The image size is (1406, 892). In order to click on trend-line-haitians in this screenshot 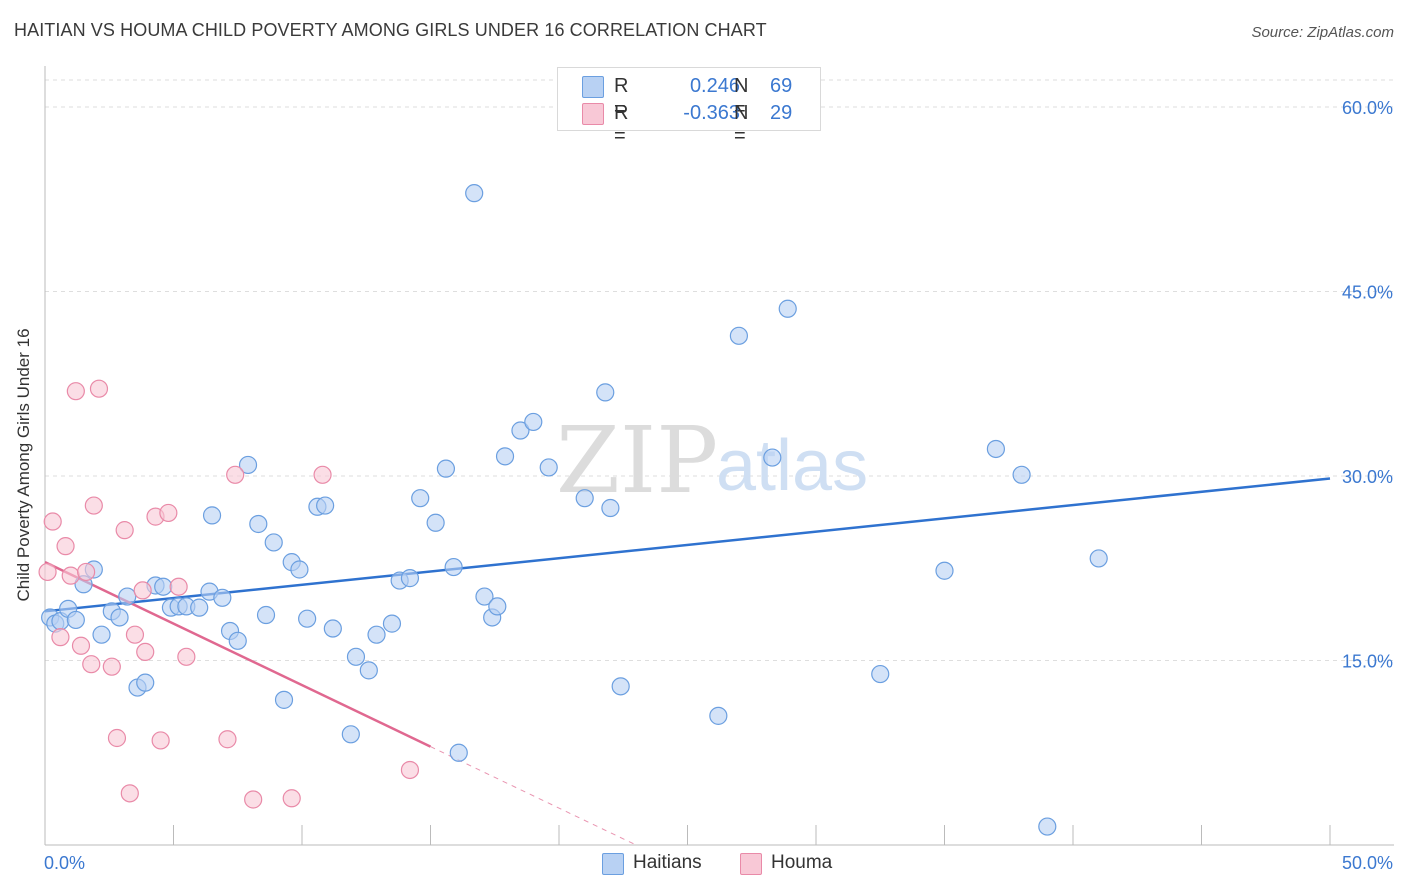, I will do `click(687, 545)`.